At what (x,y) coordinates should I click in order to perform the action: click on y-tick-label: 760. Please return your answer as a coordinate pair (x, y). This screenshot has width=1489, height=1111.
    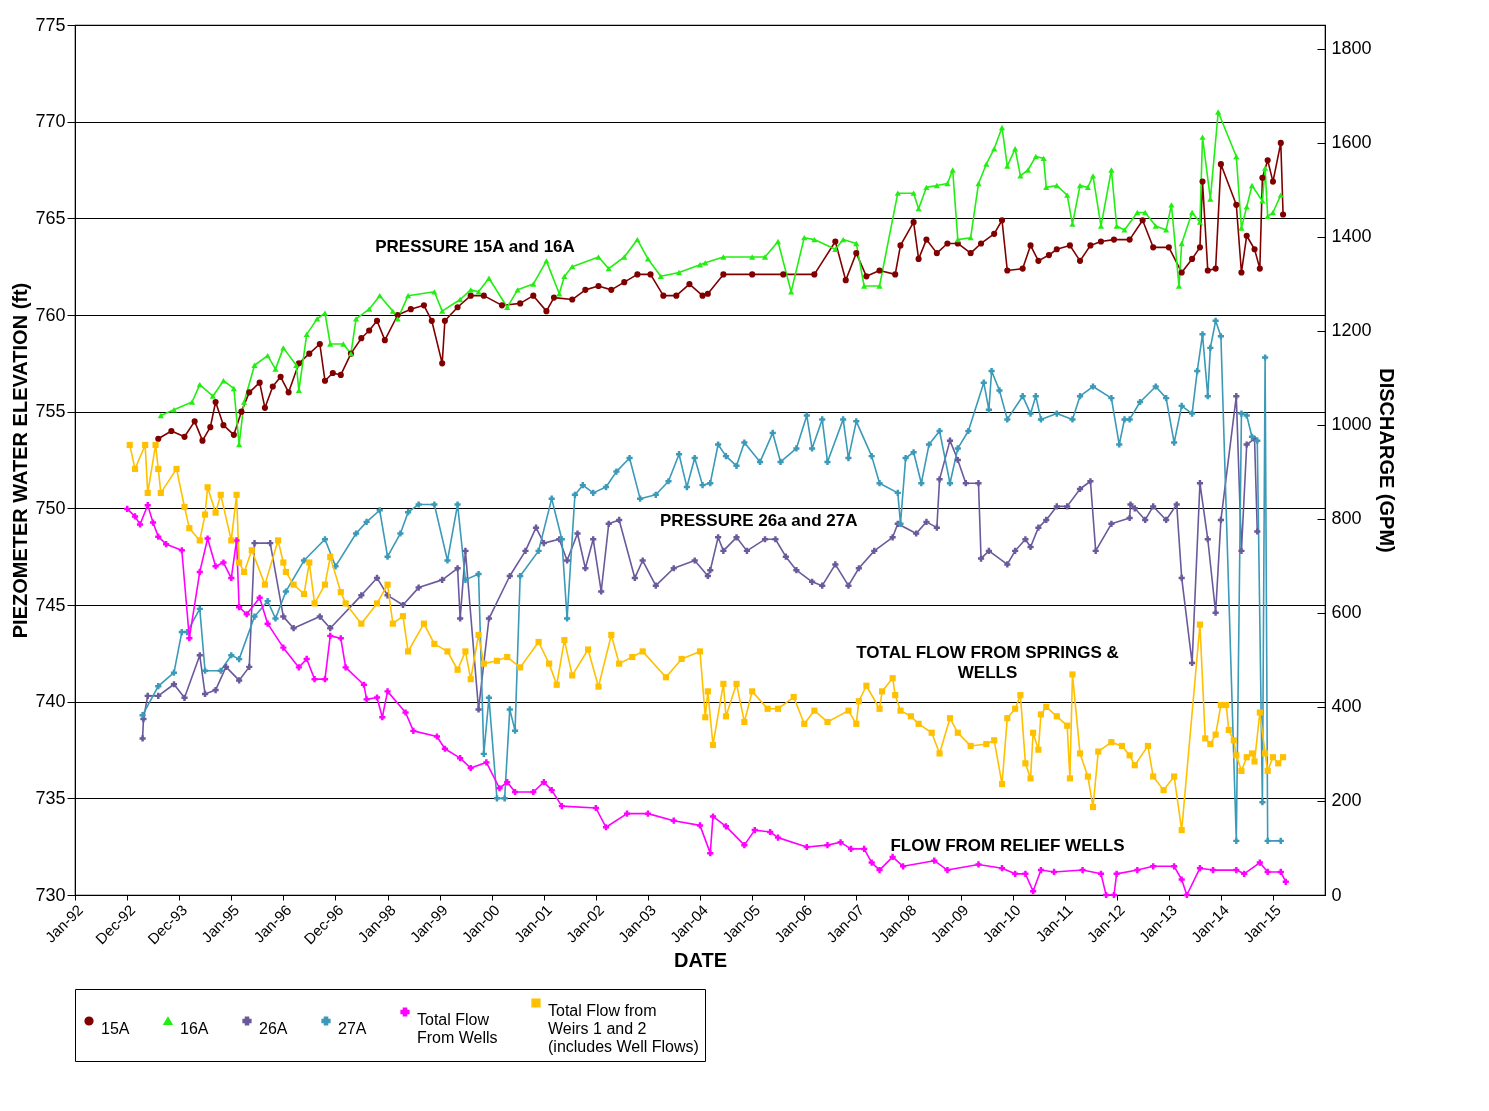
    Looking at the image, I should click on (50, 314).